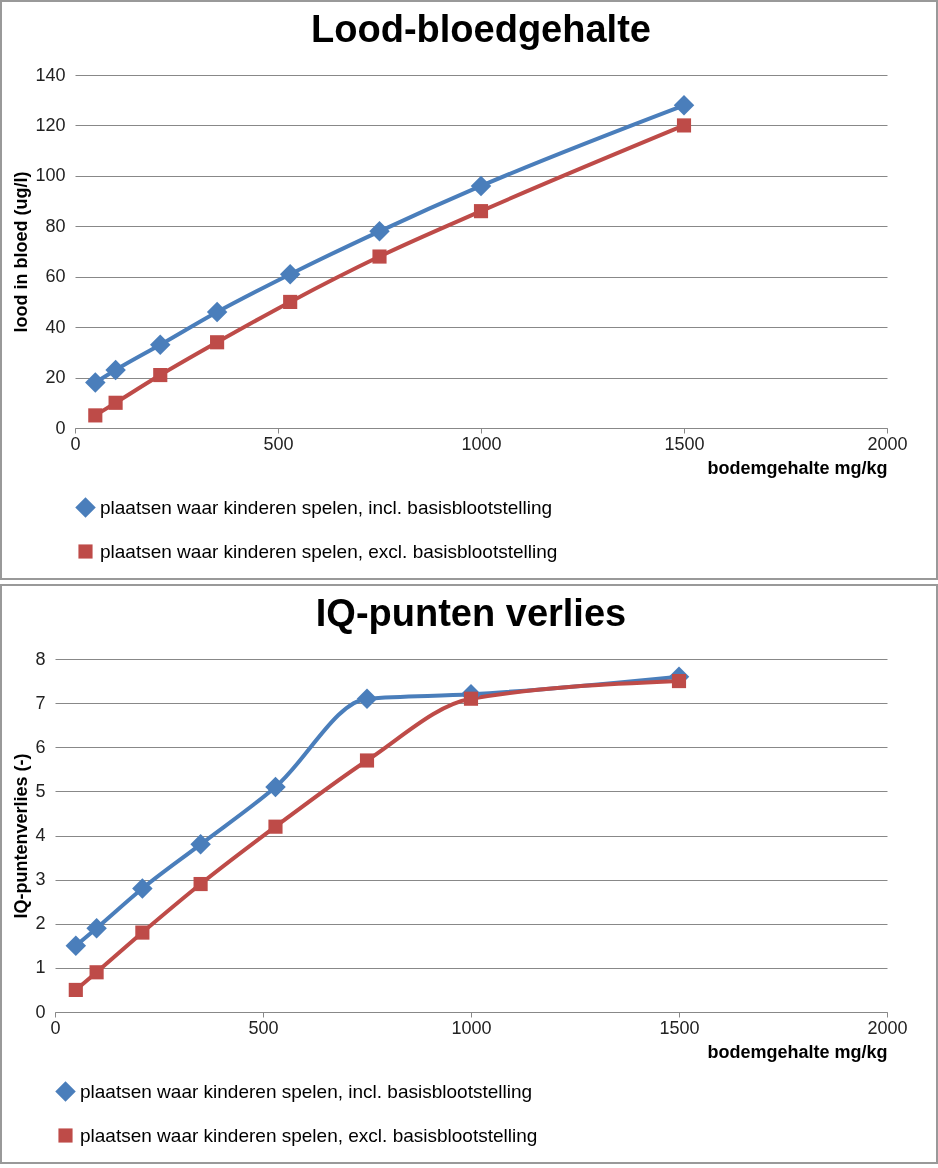  What do you see at coordinates (55, 276) in the screenshot?
I see `y-tick-label: 60` at bounding box center [55, 276].